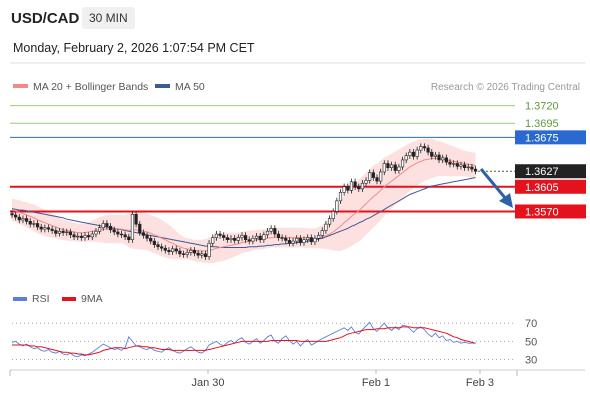 This screenshot has height=400, width=590. What do you see at coordinates (190, 87) in the screenshot?
I see `ma50-legend-label: MA 50` at bounding box center [190, 87].